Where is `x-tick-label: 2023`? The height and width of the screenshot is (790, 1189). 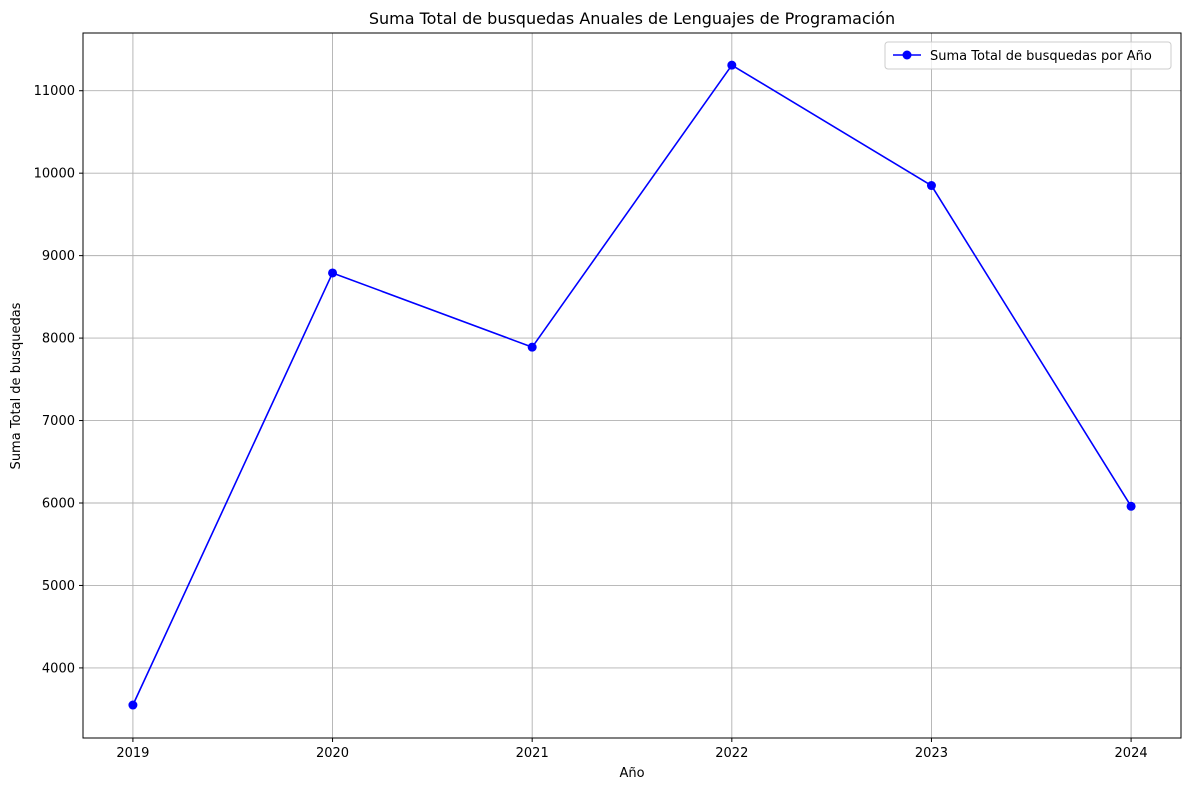
x-tick-label: 2023 is located at coordinates (931, 753).